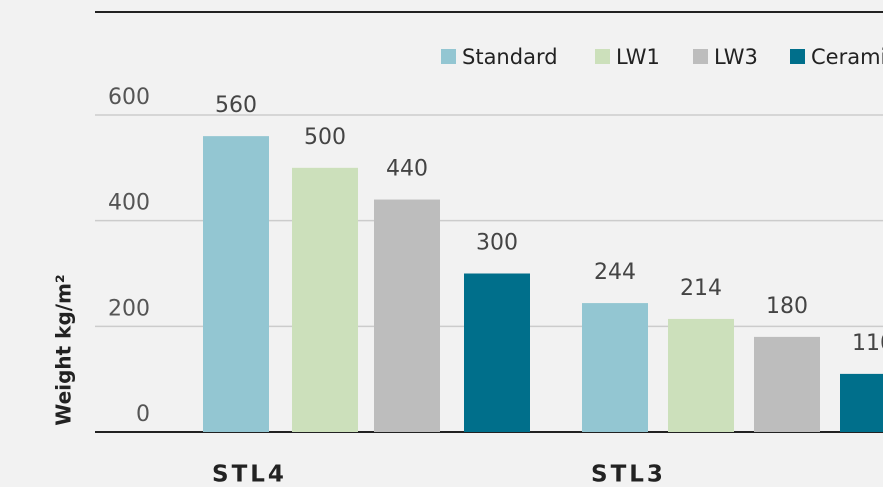  Describe the element at coordinates (847, 57) in the screenshot. I see `legend-label: Ceramic` at that location.